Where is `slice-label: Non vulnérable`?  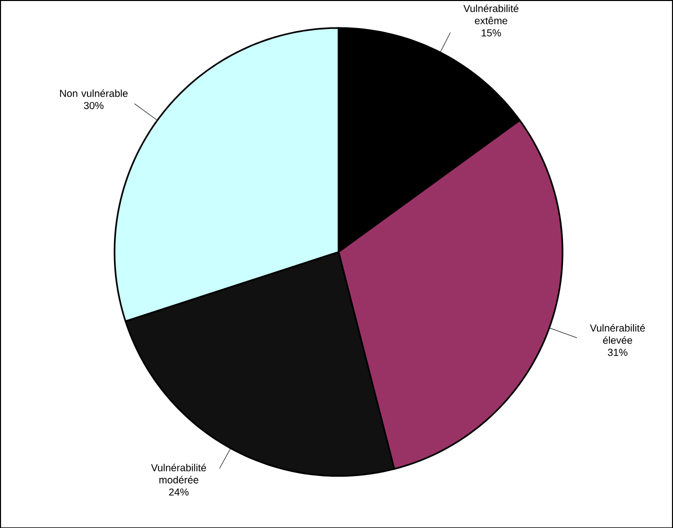 slice-label: Non vulnérable is located at coordinates (94, 93).